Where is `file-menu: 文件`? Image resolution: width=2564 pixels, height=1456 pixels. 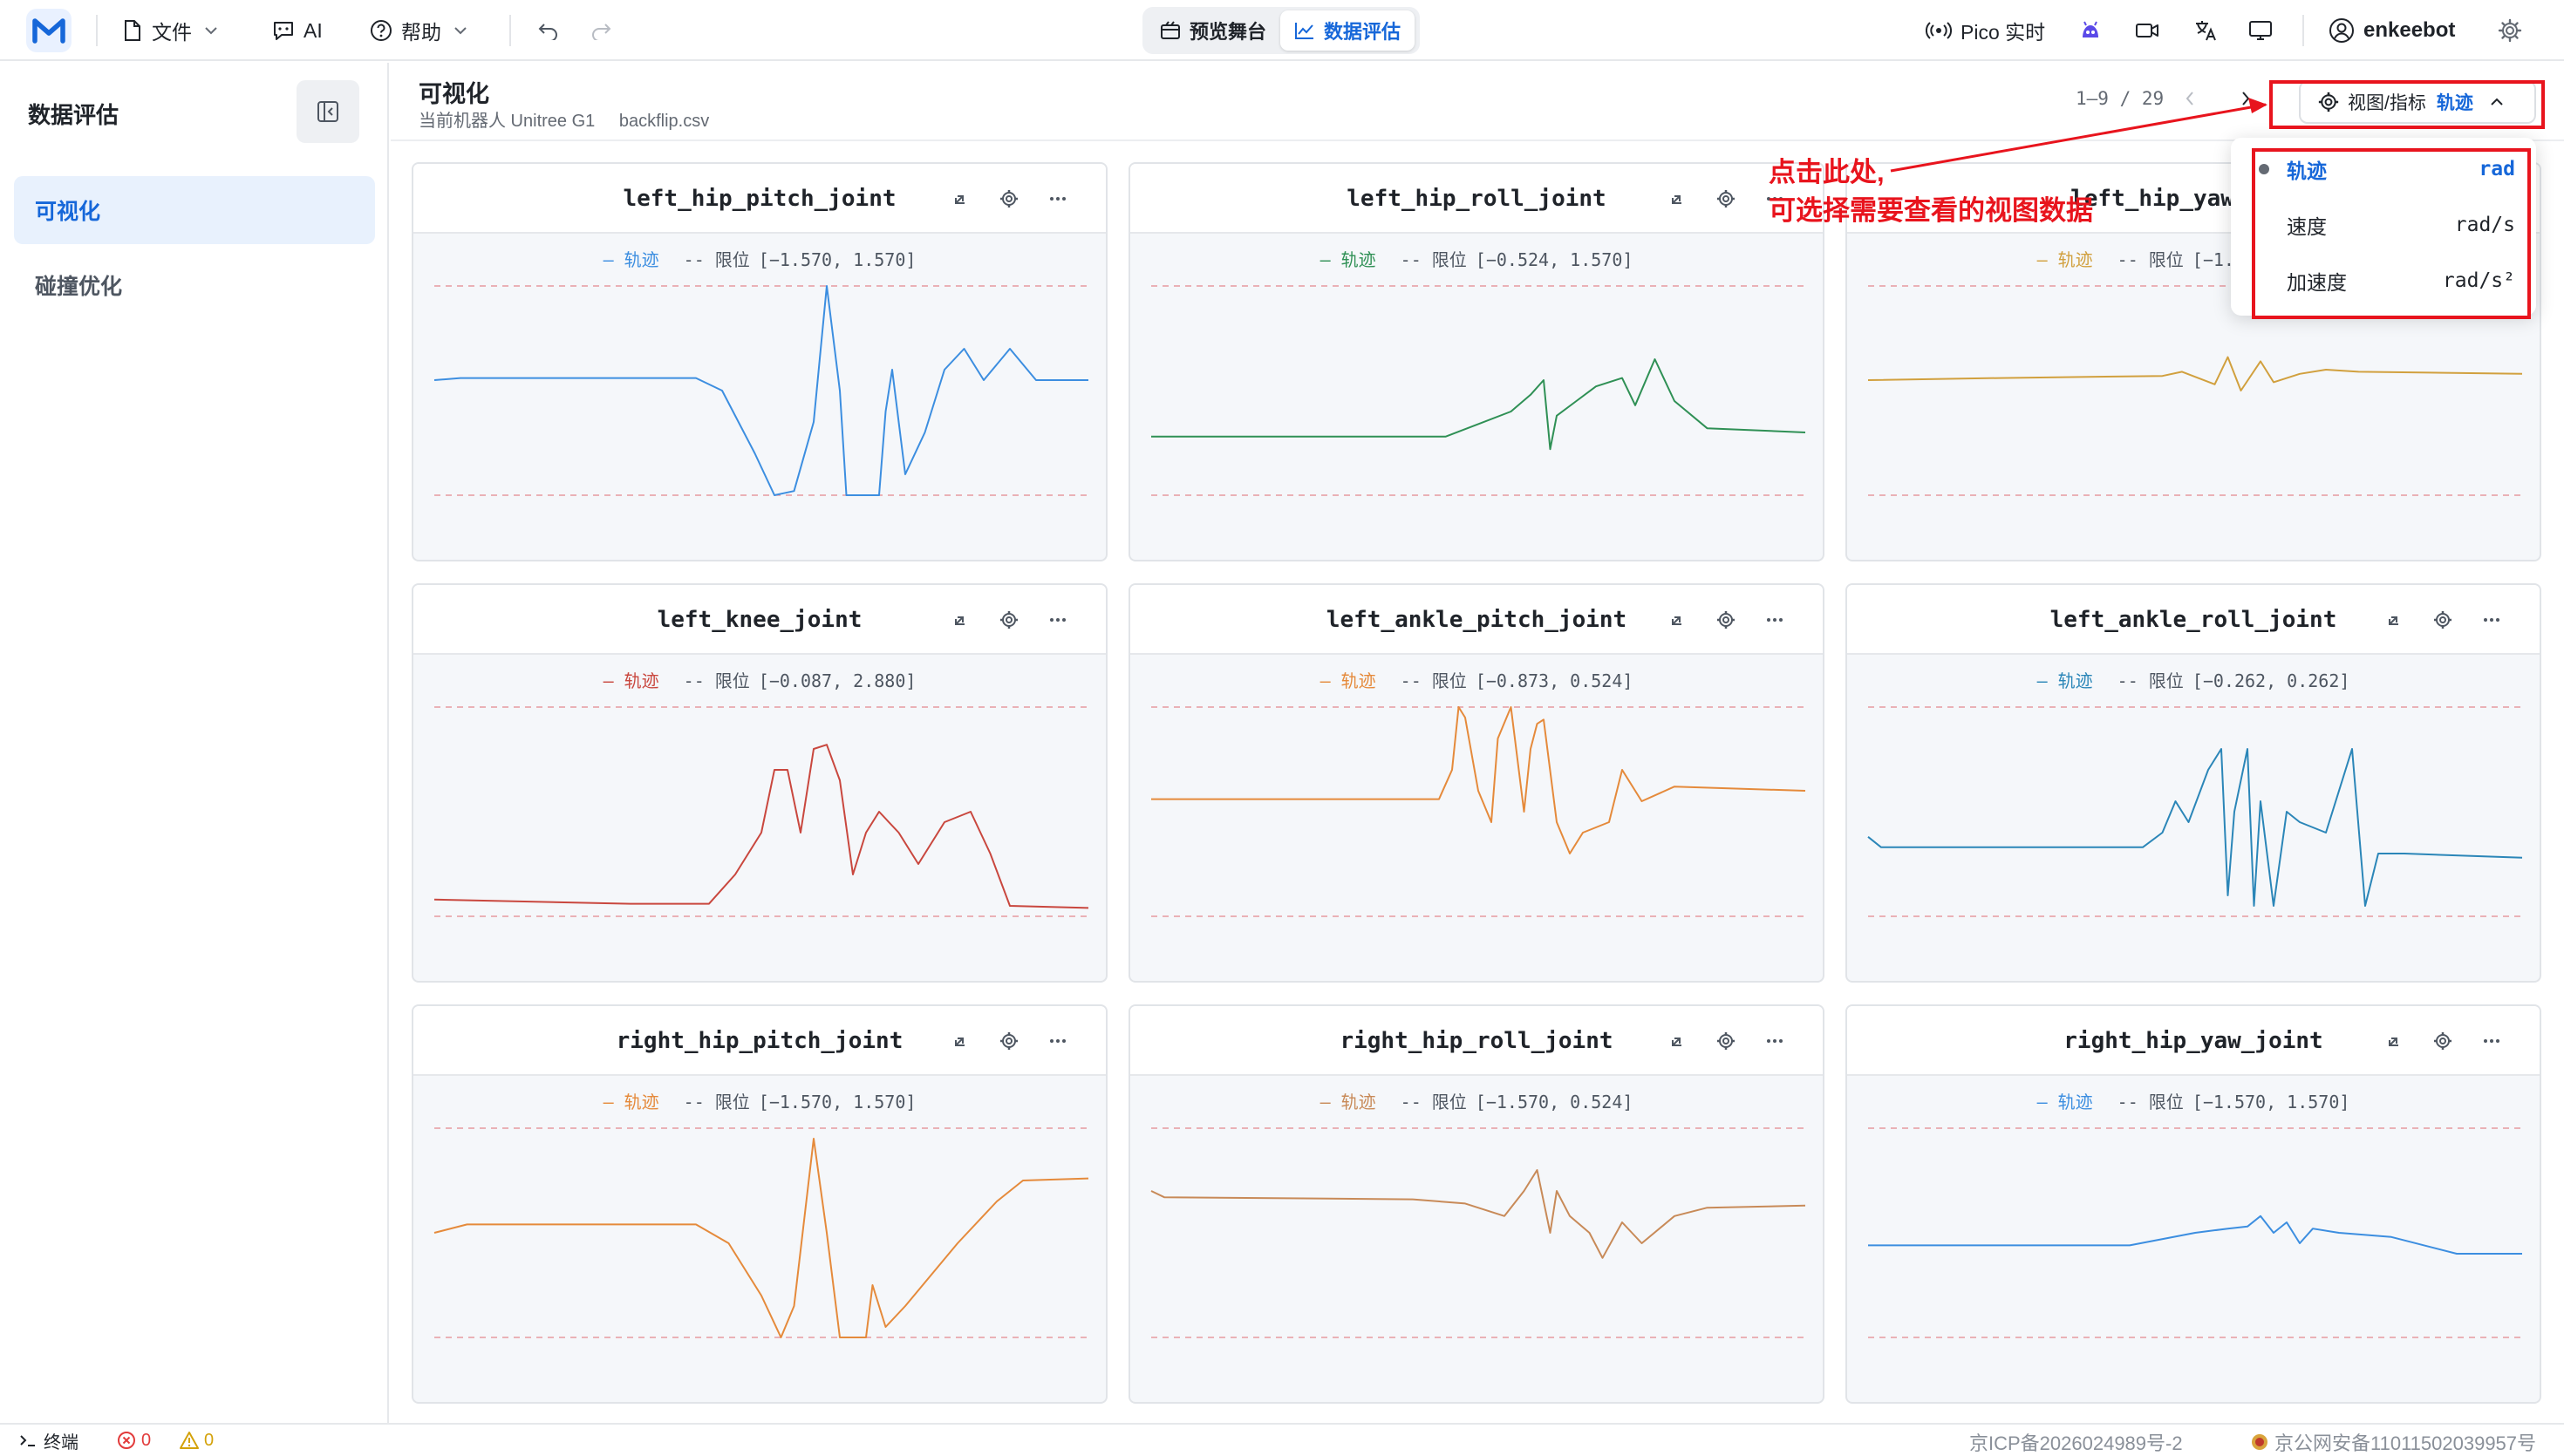 file-menu: 文件 is located at coordinates (170, 30).